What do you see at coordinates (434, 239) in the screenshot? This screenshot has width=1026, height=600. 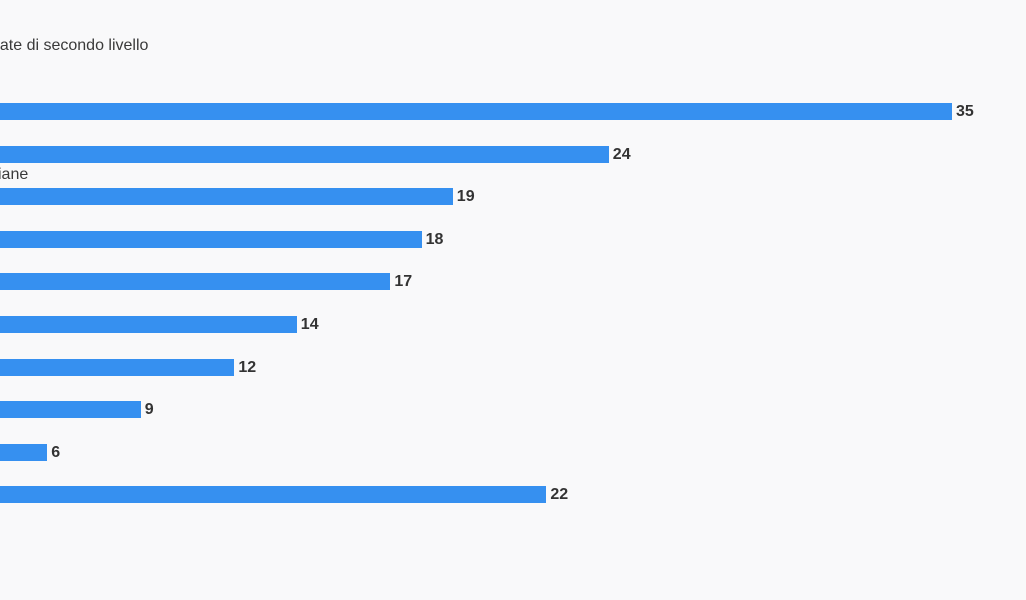 I see `bar-value-label-3: 18` at bounding box center [434, 239].